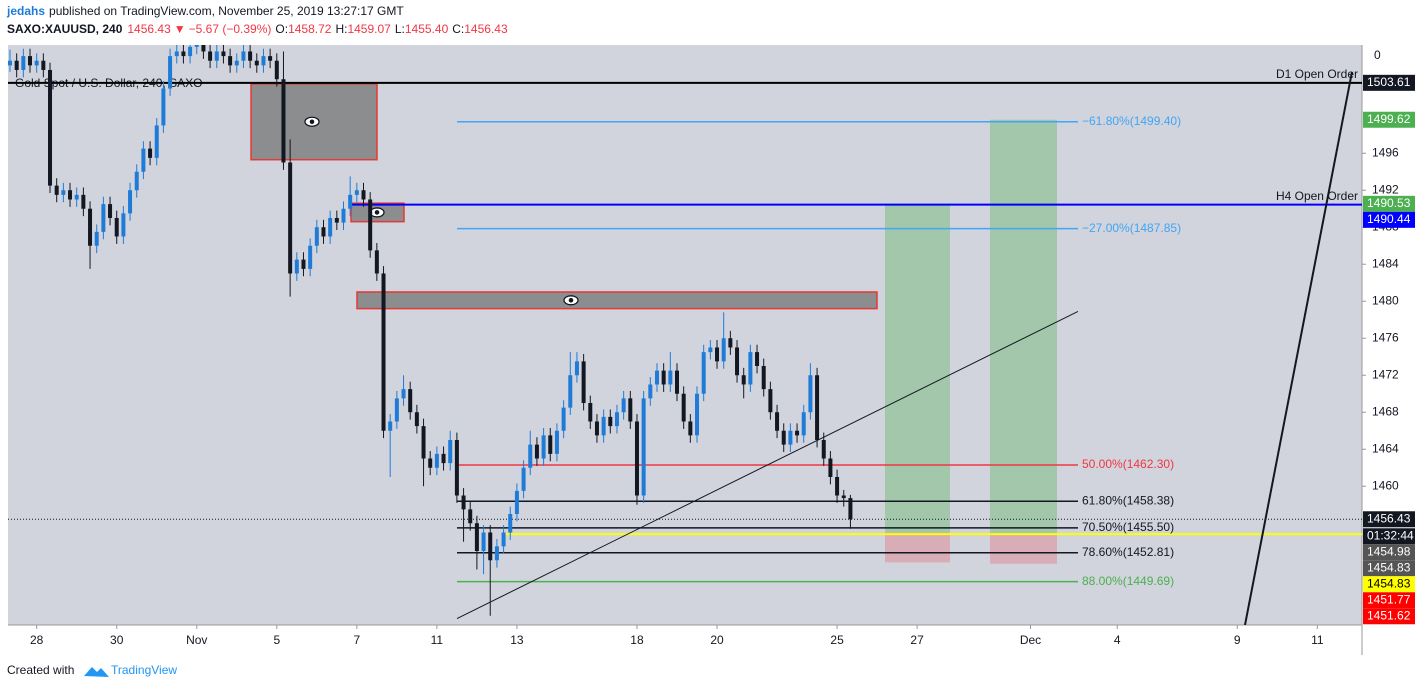  Describe the element at coordinates (917, 368) in the screenshot. I see `target-box` at that location.